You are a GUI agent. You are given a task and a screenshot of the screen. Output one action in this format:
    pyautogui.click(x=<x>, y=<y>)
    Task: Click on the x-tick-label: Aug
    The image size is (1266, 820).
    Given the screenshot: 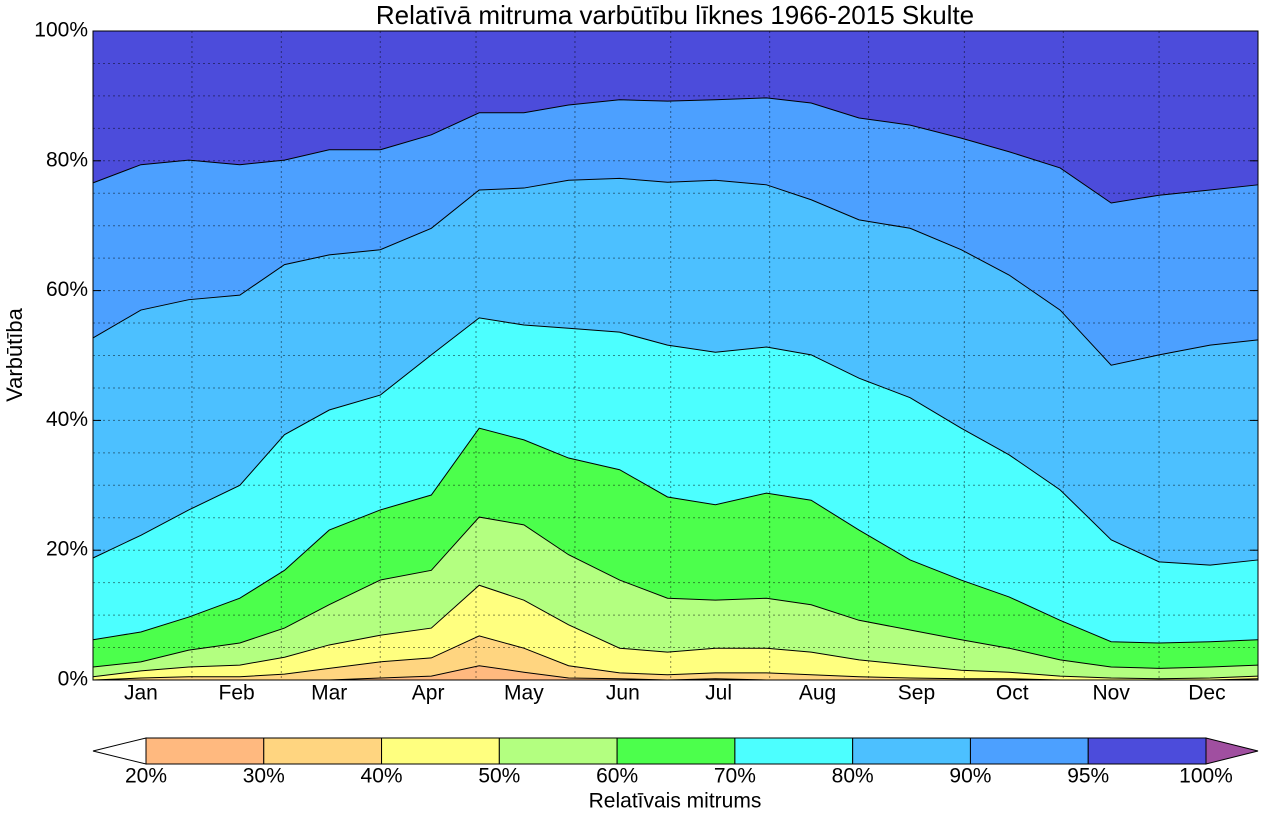 What is the action you would take?
    pyautogui.click(x=817, y=693)
    